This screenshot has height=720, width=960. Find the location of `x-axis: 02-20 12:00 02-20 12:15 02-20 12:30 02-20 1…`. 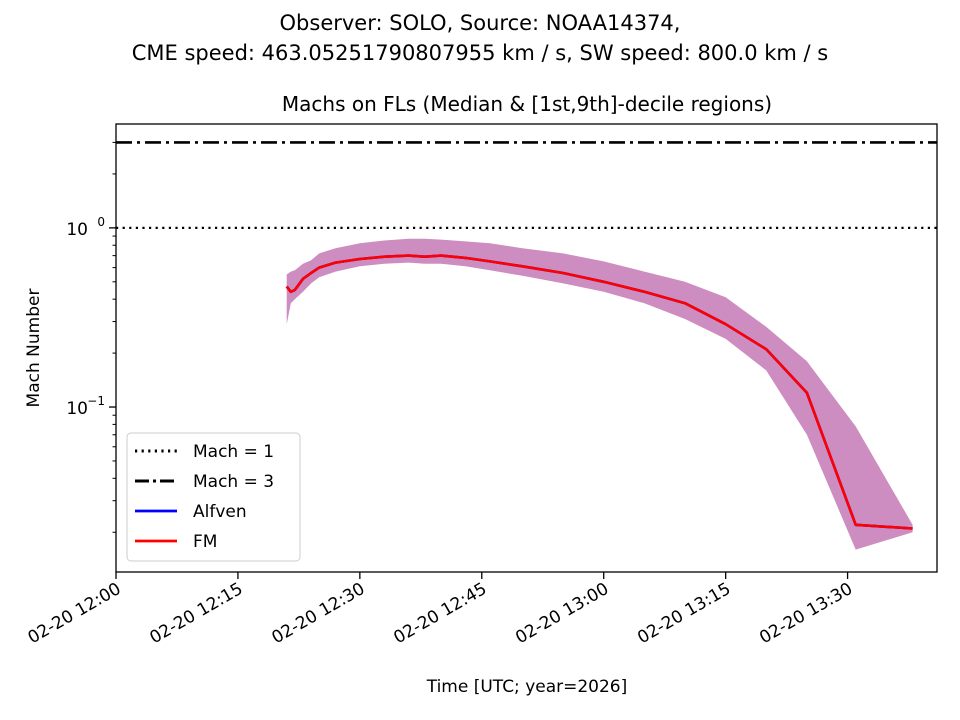

x-axis: 02-20 12:00 02-20 12:15 02-20 12:30 02-20 1… is located at coordinates (440, 610).